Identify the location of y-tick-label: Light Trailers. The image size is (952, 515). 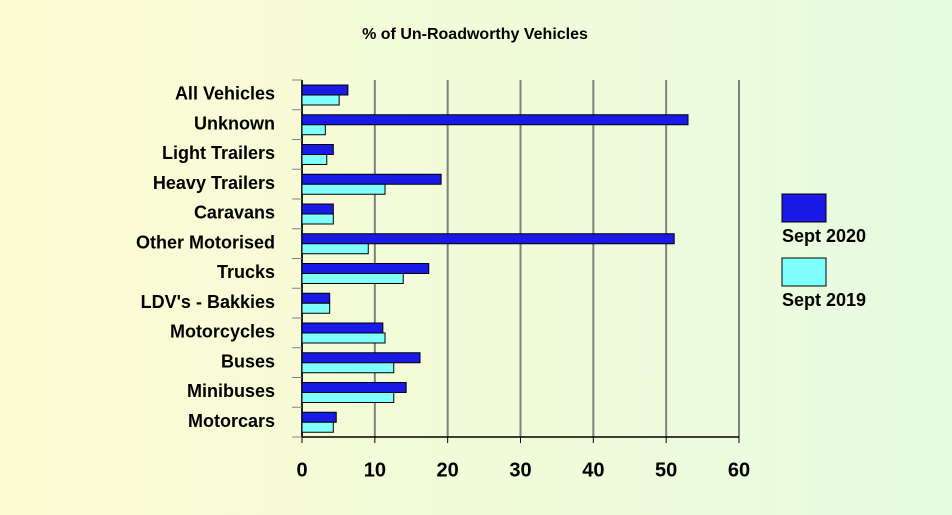
(218, 153).